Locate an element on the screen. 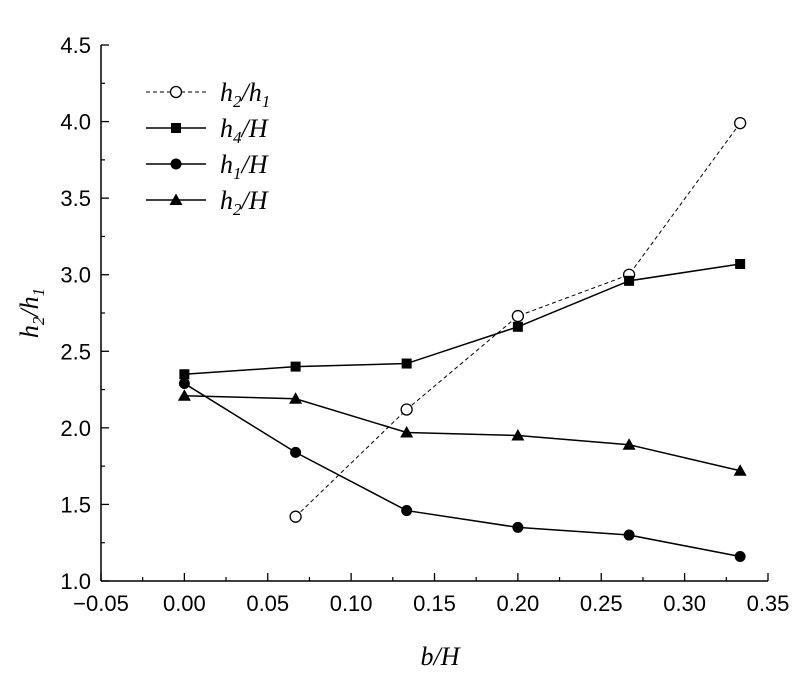 Image resolution: width=800 pixels, height=682 pixels. legend-item-2: h1/H is located at coordinates (207, 166).